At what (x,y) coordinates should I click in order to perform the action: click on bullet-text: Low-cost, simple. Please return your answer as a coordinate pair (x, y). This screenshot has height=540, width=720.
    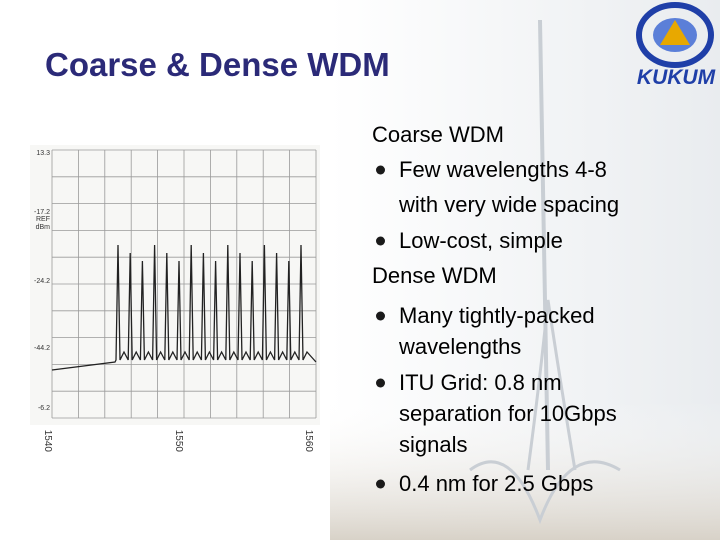
    Looking at the image, I should click on (481, 240).